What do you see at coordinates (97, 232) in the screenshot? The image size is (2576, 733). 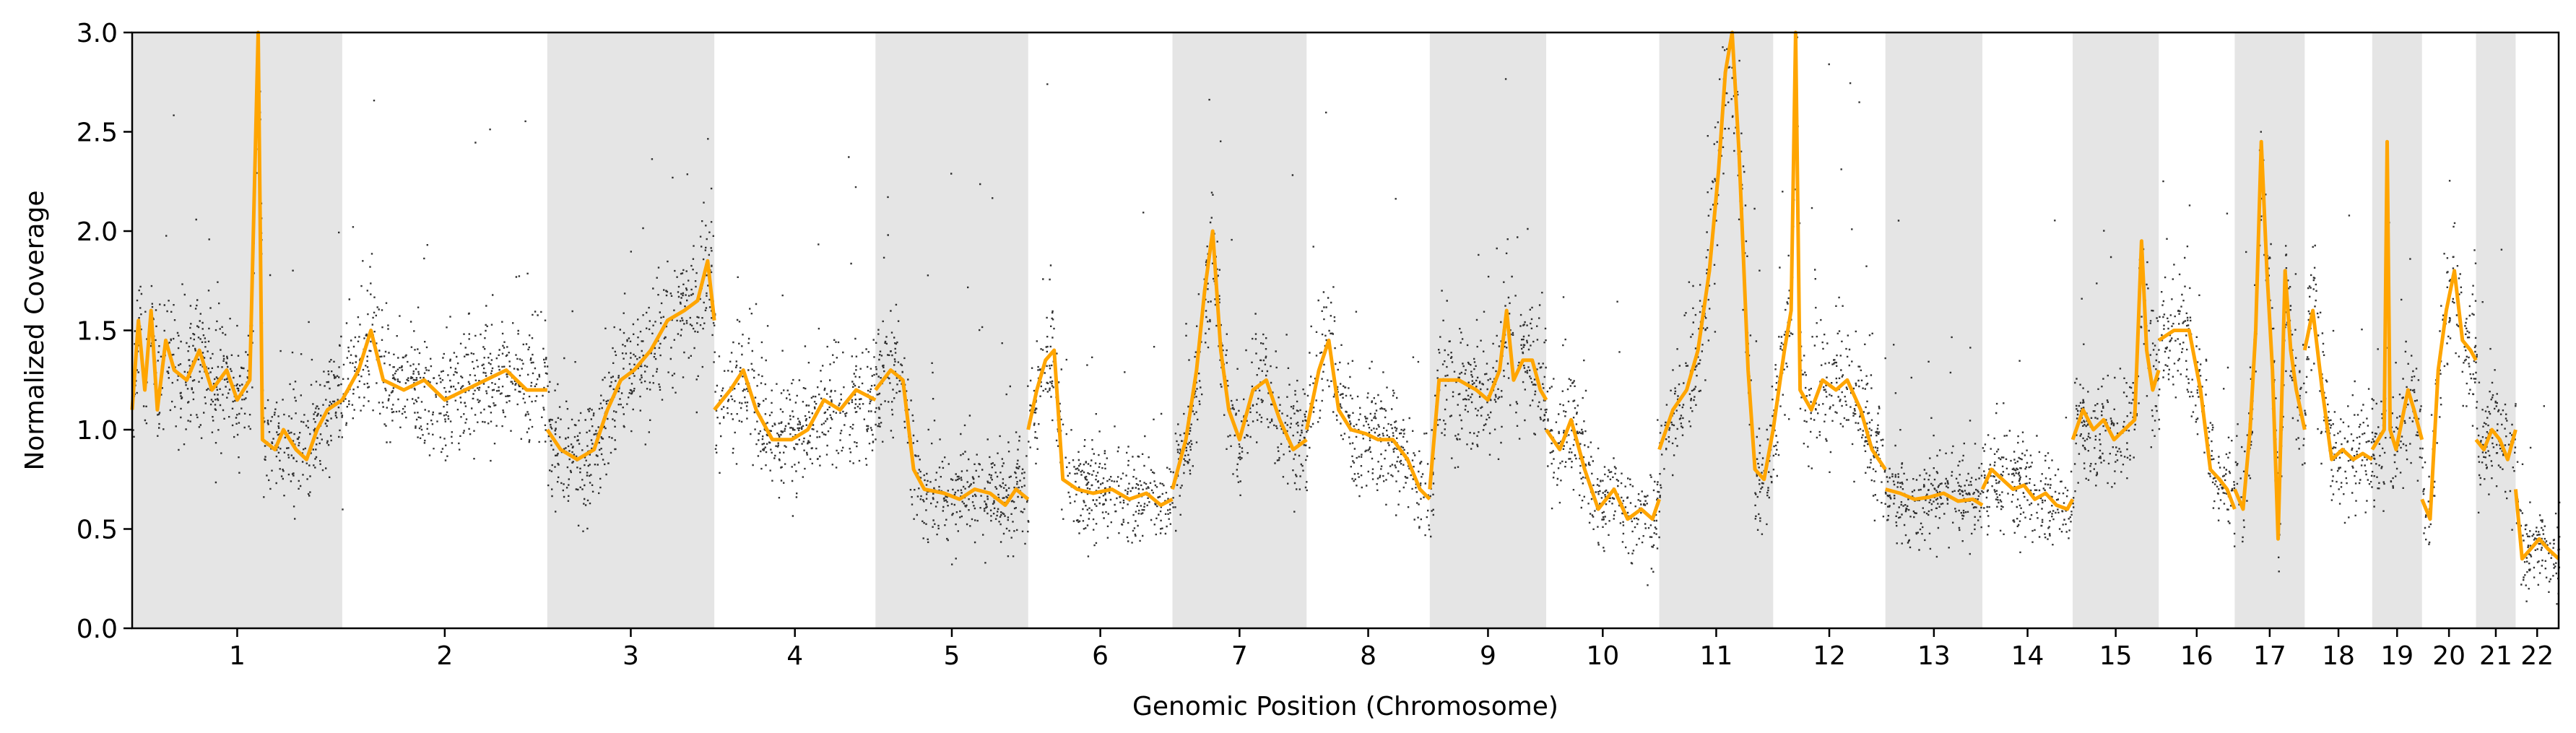 I see `y-tick-label: 2.0` at bounding box center [97, 232].